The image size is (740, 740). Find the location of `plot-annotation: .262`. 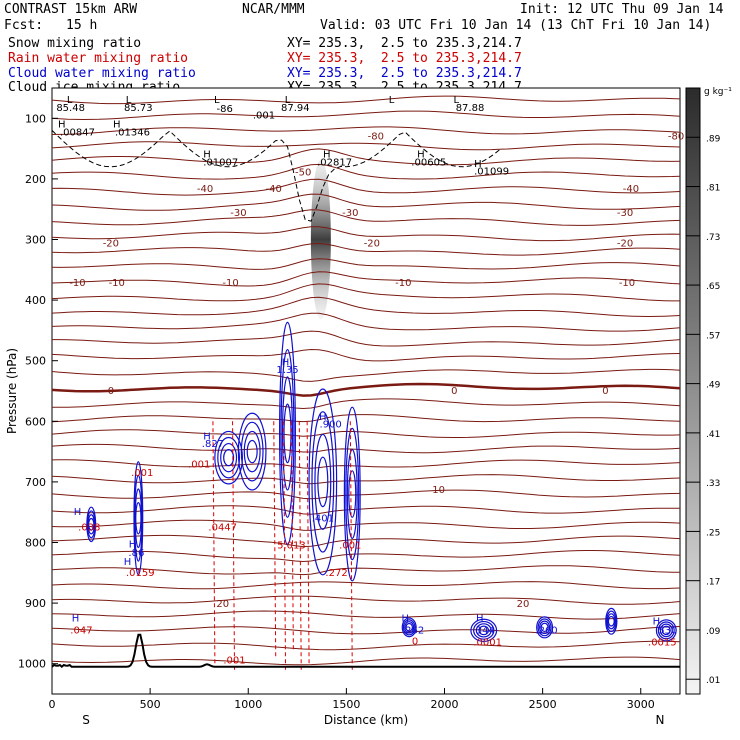

plot-annotation: .262 is located at coordinates (413, 630).